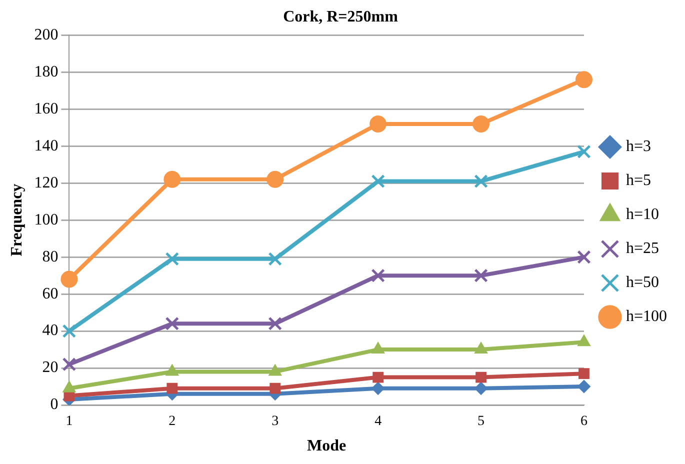  What do you see at coordinates (643, 249) in the screenshot?
I see `legend-label: h=25` at bounding box center [643, 249].